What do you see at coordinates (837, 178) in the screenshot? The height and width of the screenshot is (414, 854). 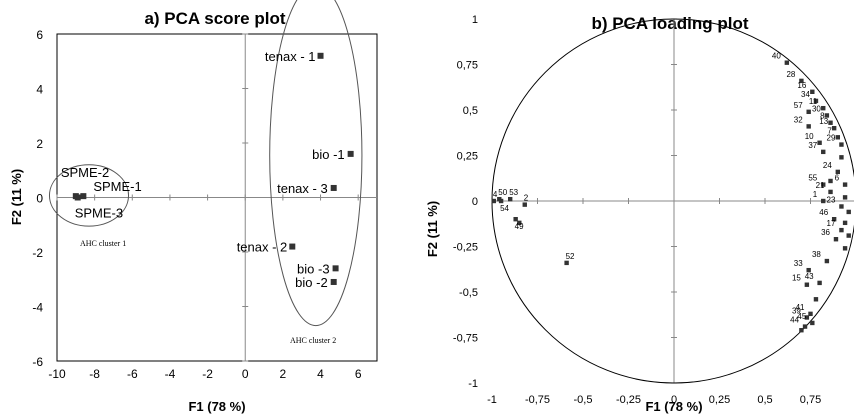 I see `loading-point-label: 6` at bounding box center [837, 178].